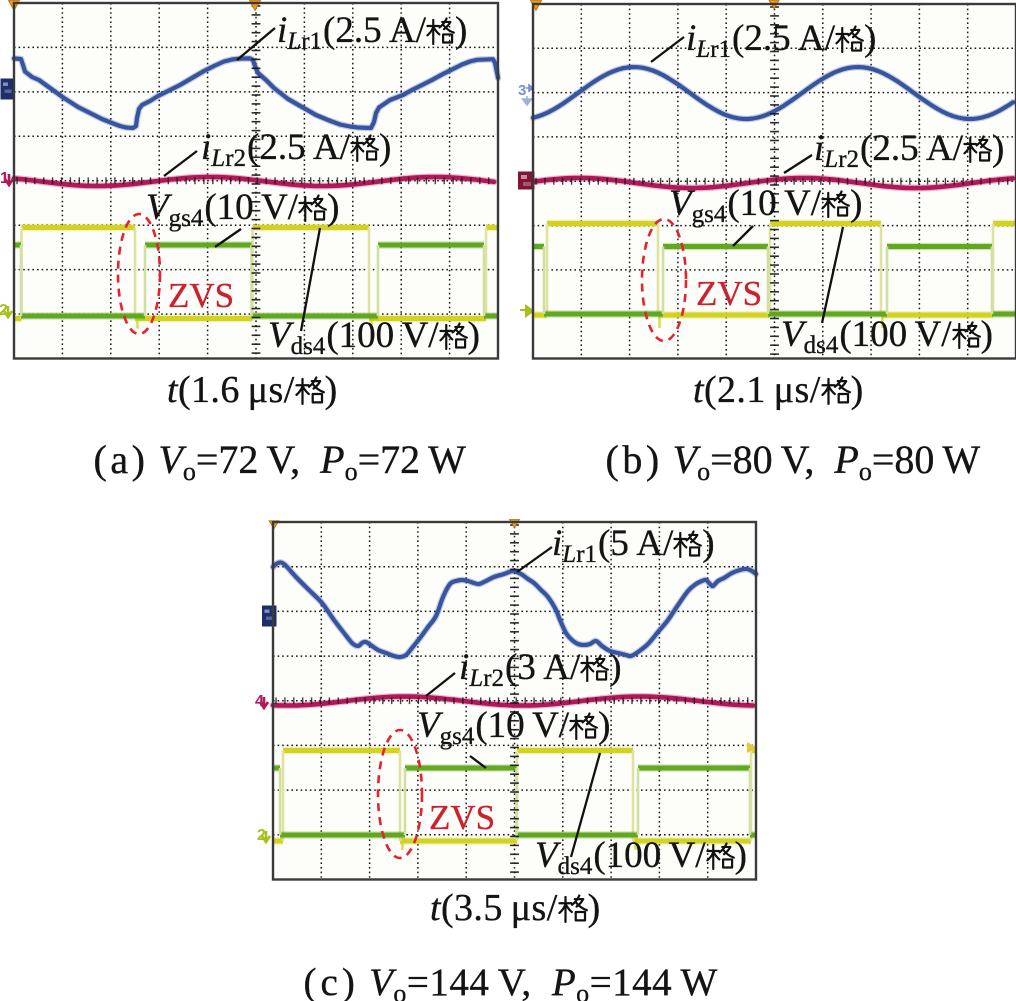 The height and width of the screenshot is (1001, 1016). What do you see at coordinates (4, 178) in the screenshot?
I see `svg-text: 1` at bounding box center [4, 178].